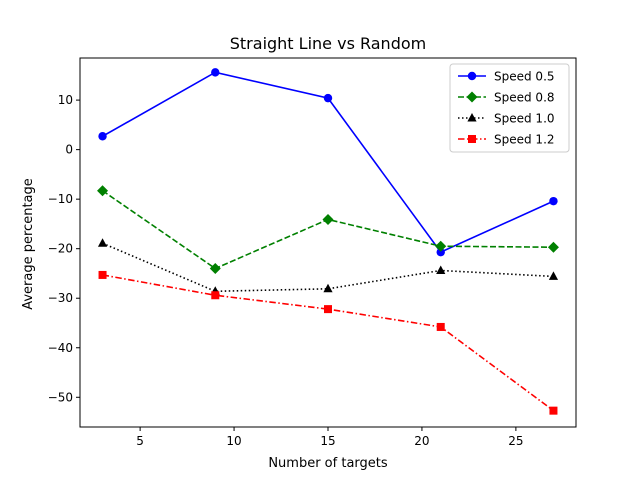  I want to click on x-tick-label: 25, so click(515, 441).